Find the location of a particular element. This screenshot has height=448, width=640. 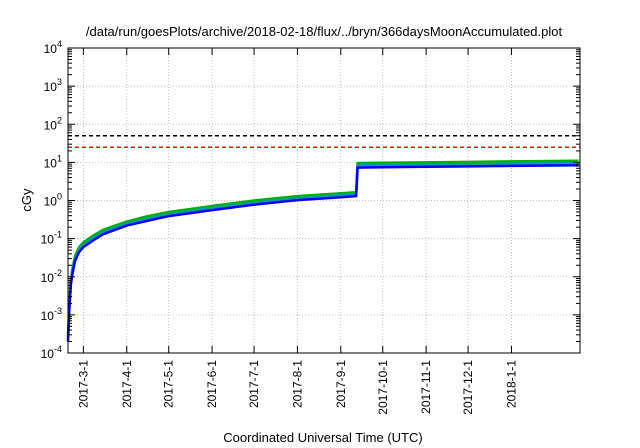

x-tick-label: 2017-6-1 is located at coordinates (212, 384).